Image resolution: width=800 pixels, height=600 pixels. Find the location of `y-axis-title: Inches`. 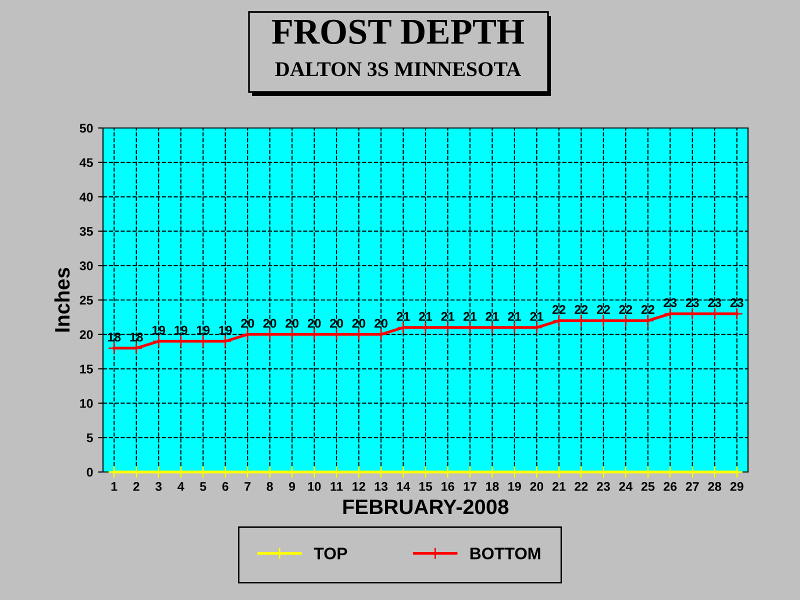

y-axis-title: Inches is located at coordinates (62, 300).